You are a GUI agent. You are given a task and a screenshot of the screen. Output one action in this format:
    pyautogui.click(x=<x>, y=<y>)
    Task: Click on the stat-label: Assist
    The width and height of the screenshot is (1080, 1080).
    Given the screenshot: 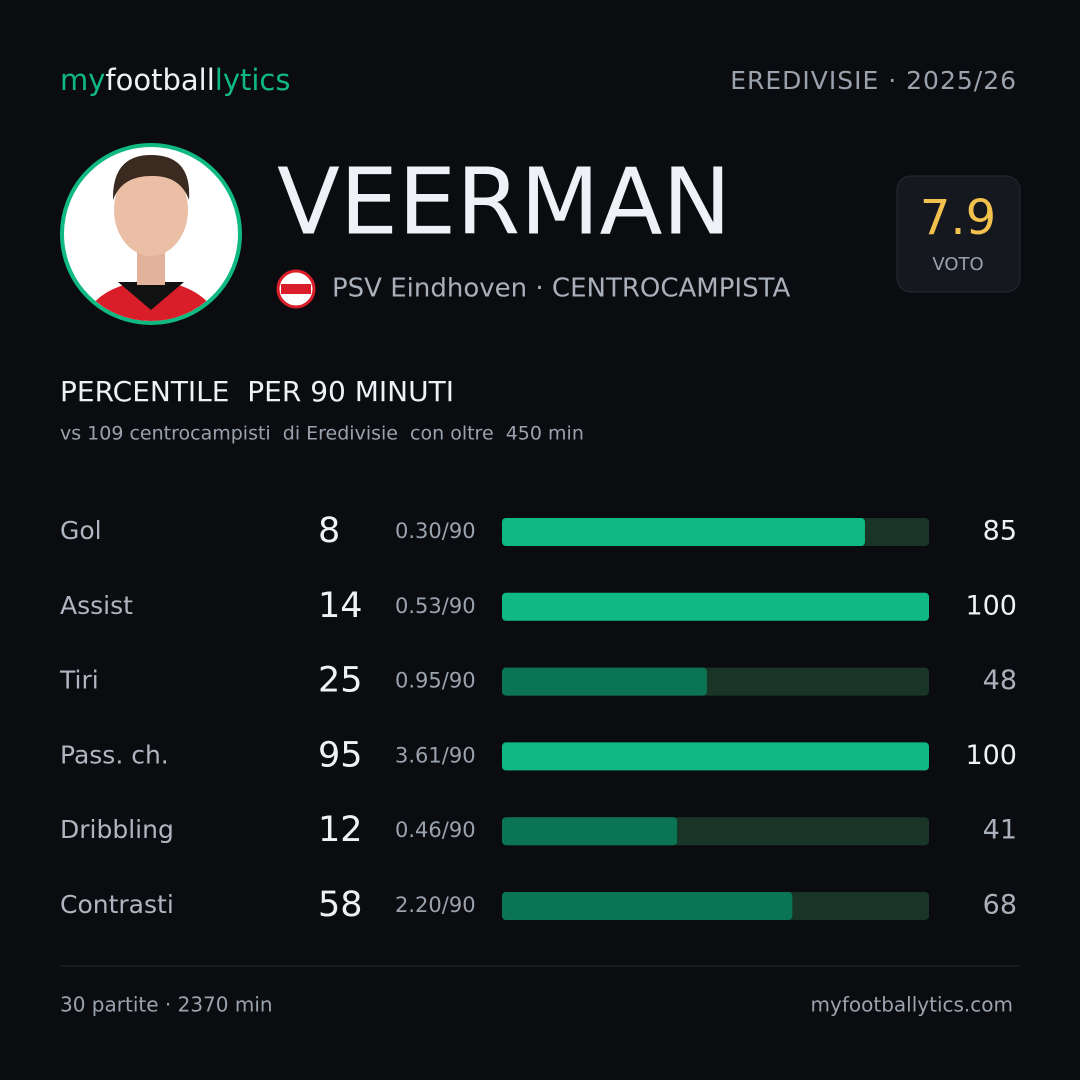 What is the action you would take?
    pyautogui.click(x=96, y=605)
    